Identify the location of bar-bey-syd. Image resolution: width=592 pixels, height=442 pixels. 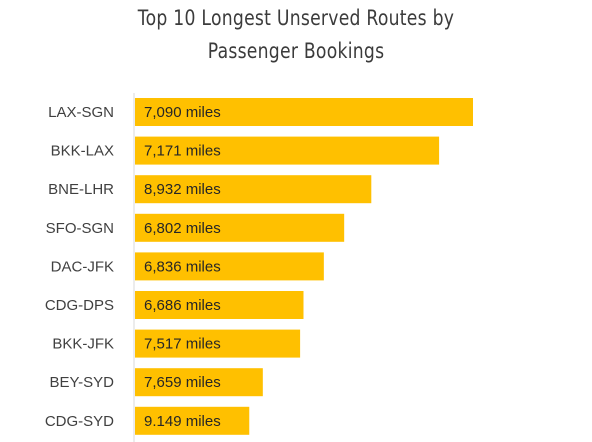
(199, 382).